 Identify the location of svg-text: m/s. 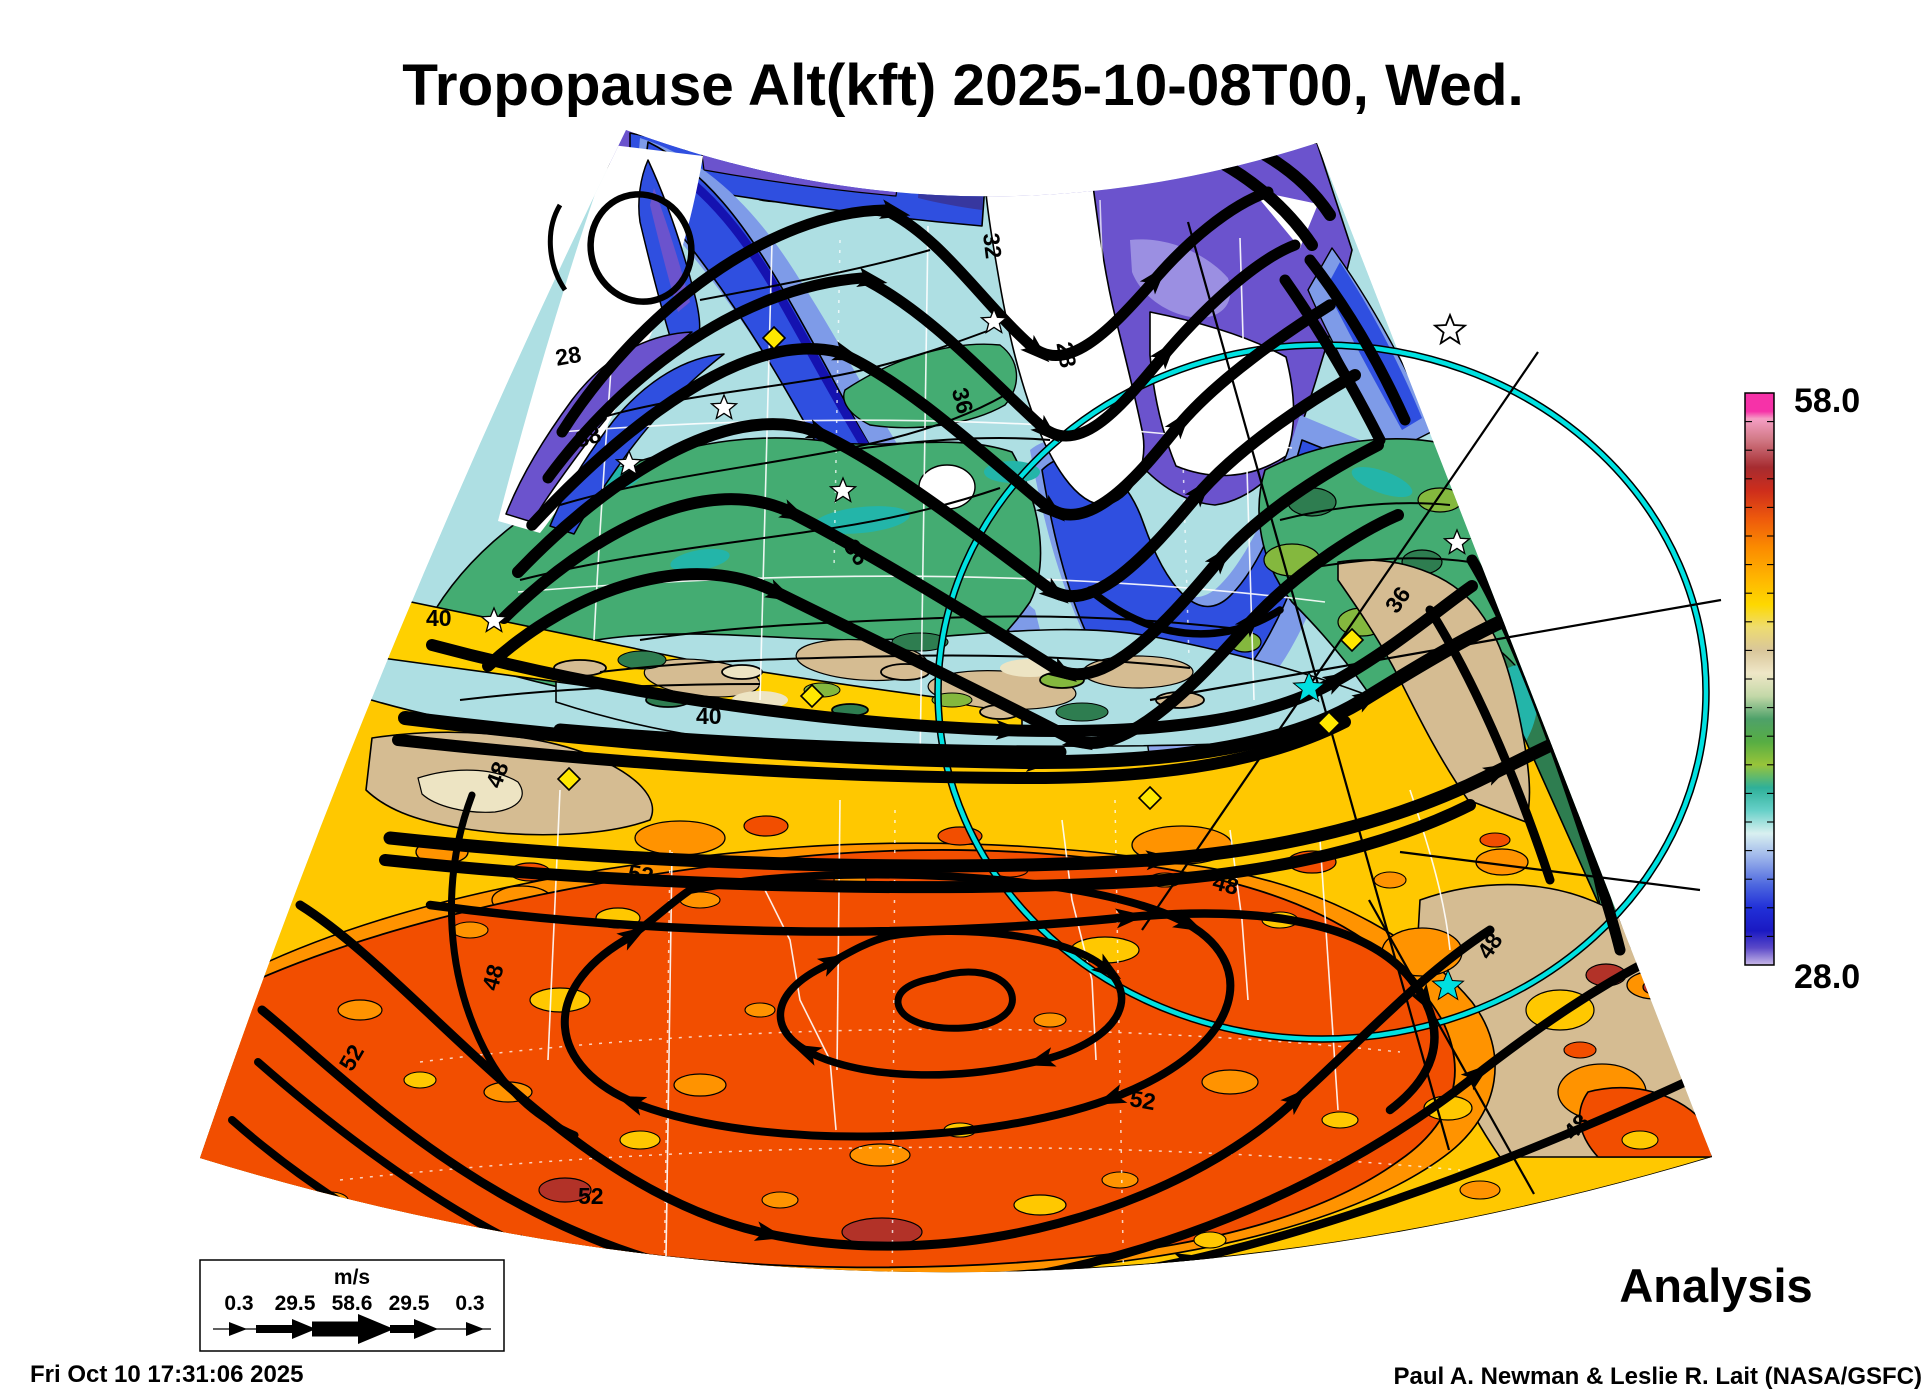
(352, 1277).